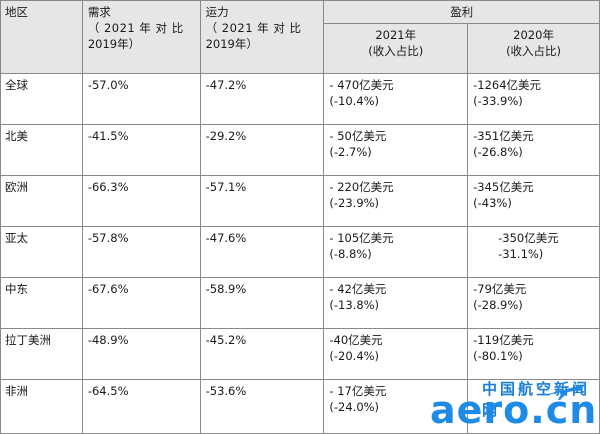  Describe the element at coordinates (528, 238) in the screenshot. I see `profit-2020-value: -350亿美元` at that location.